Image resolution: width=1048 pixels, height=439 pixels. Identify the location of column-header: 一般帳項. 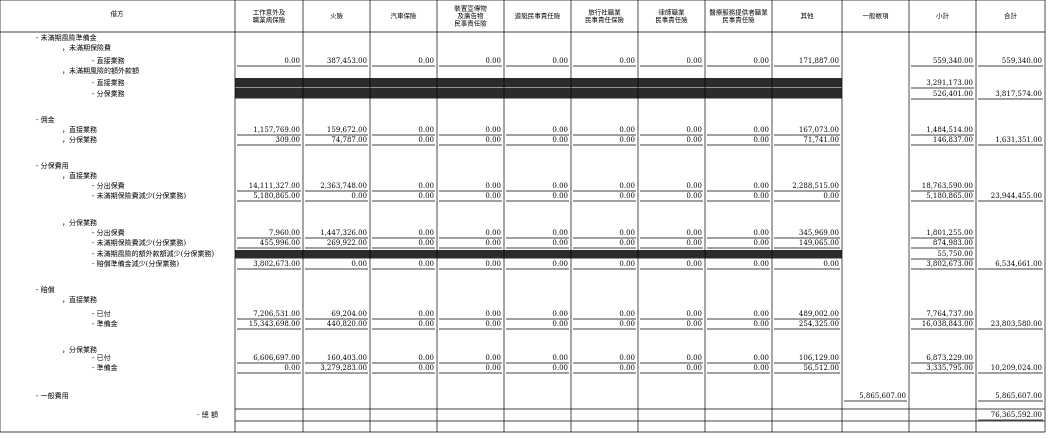
(876, 15).